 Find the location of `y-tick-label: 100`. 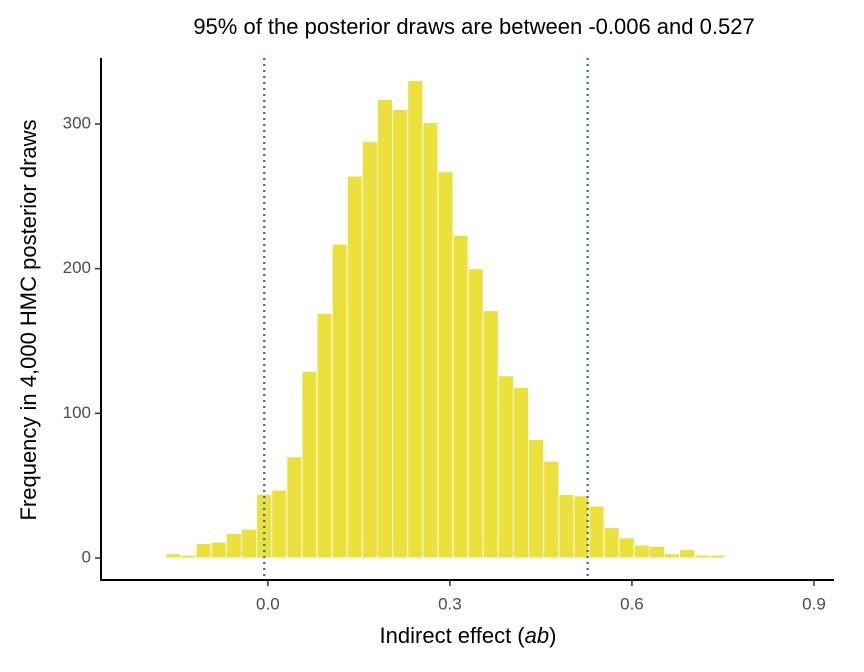

y-tick-label: 100 is located at coordinates (77, 412).